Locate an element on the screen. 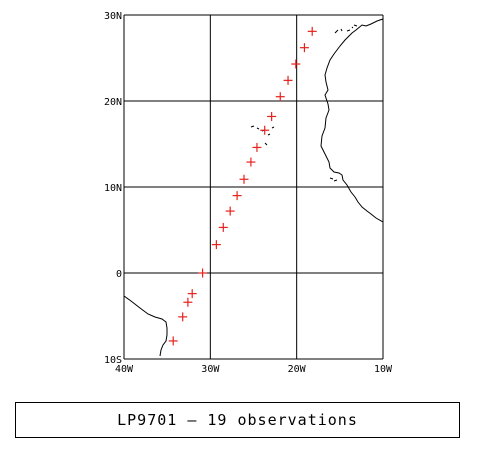  bijagos-islands is located at coordinates (333, 179).